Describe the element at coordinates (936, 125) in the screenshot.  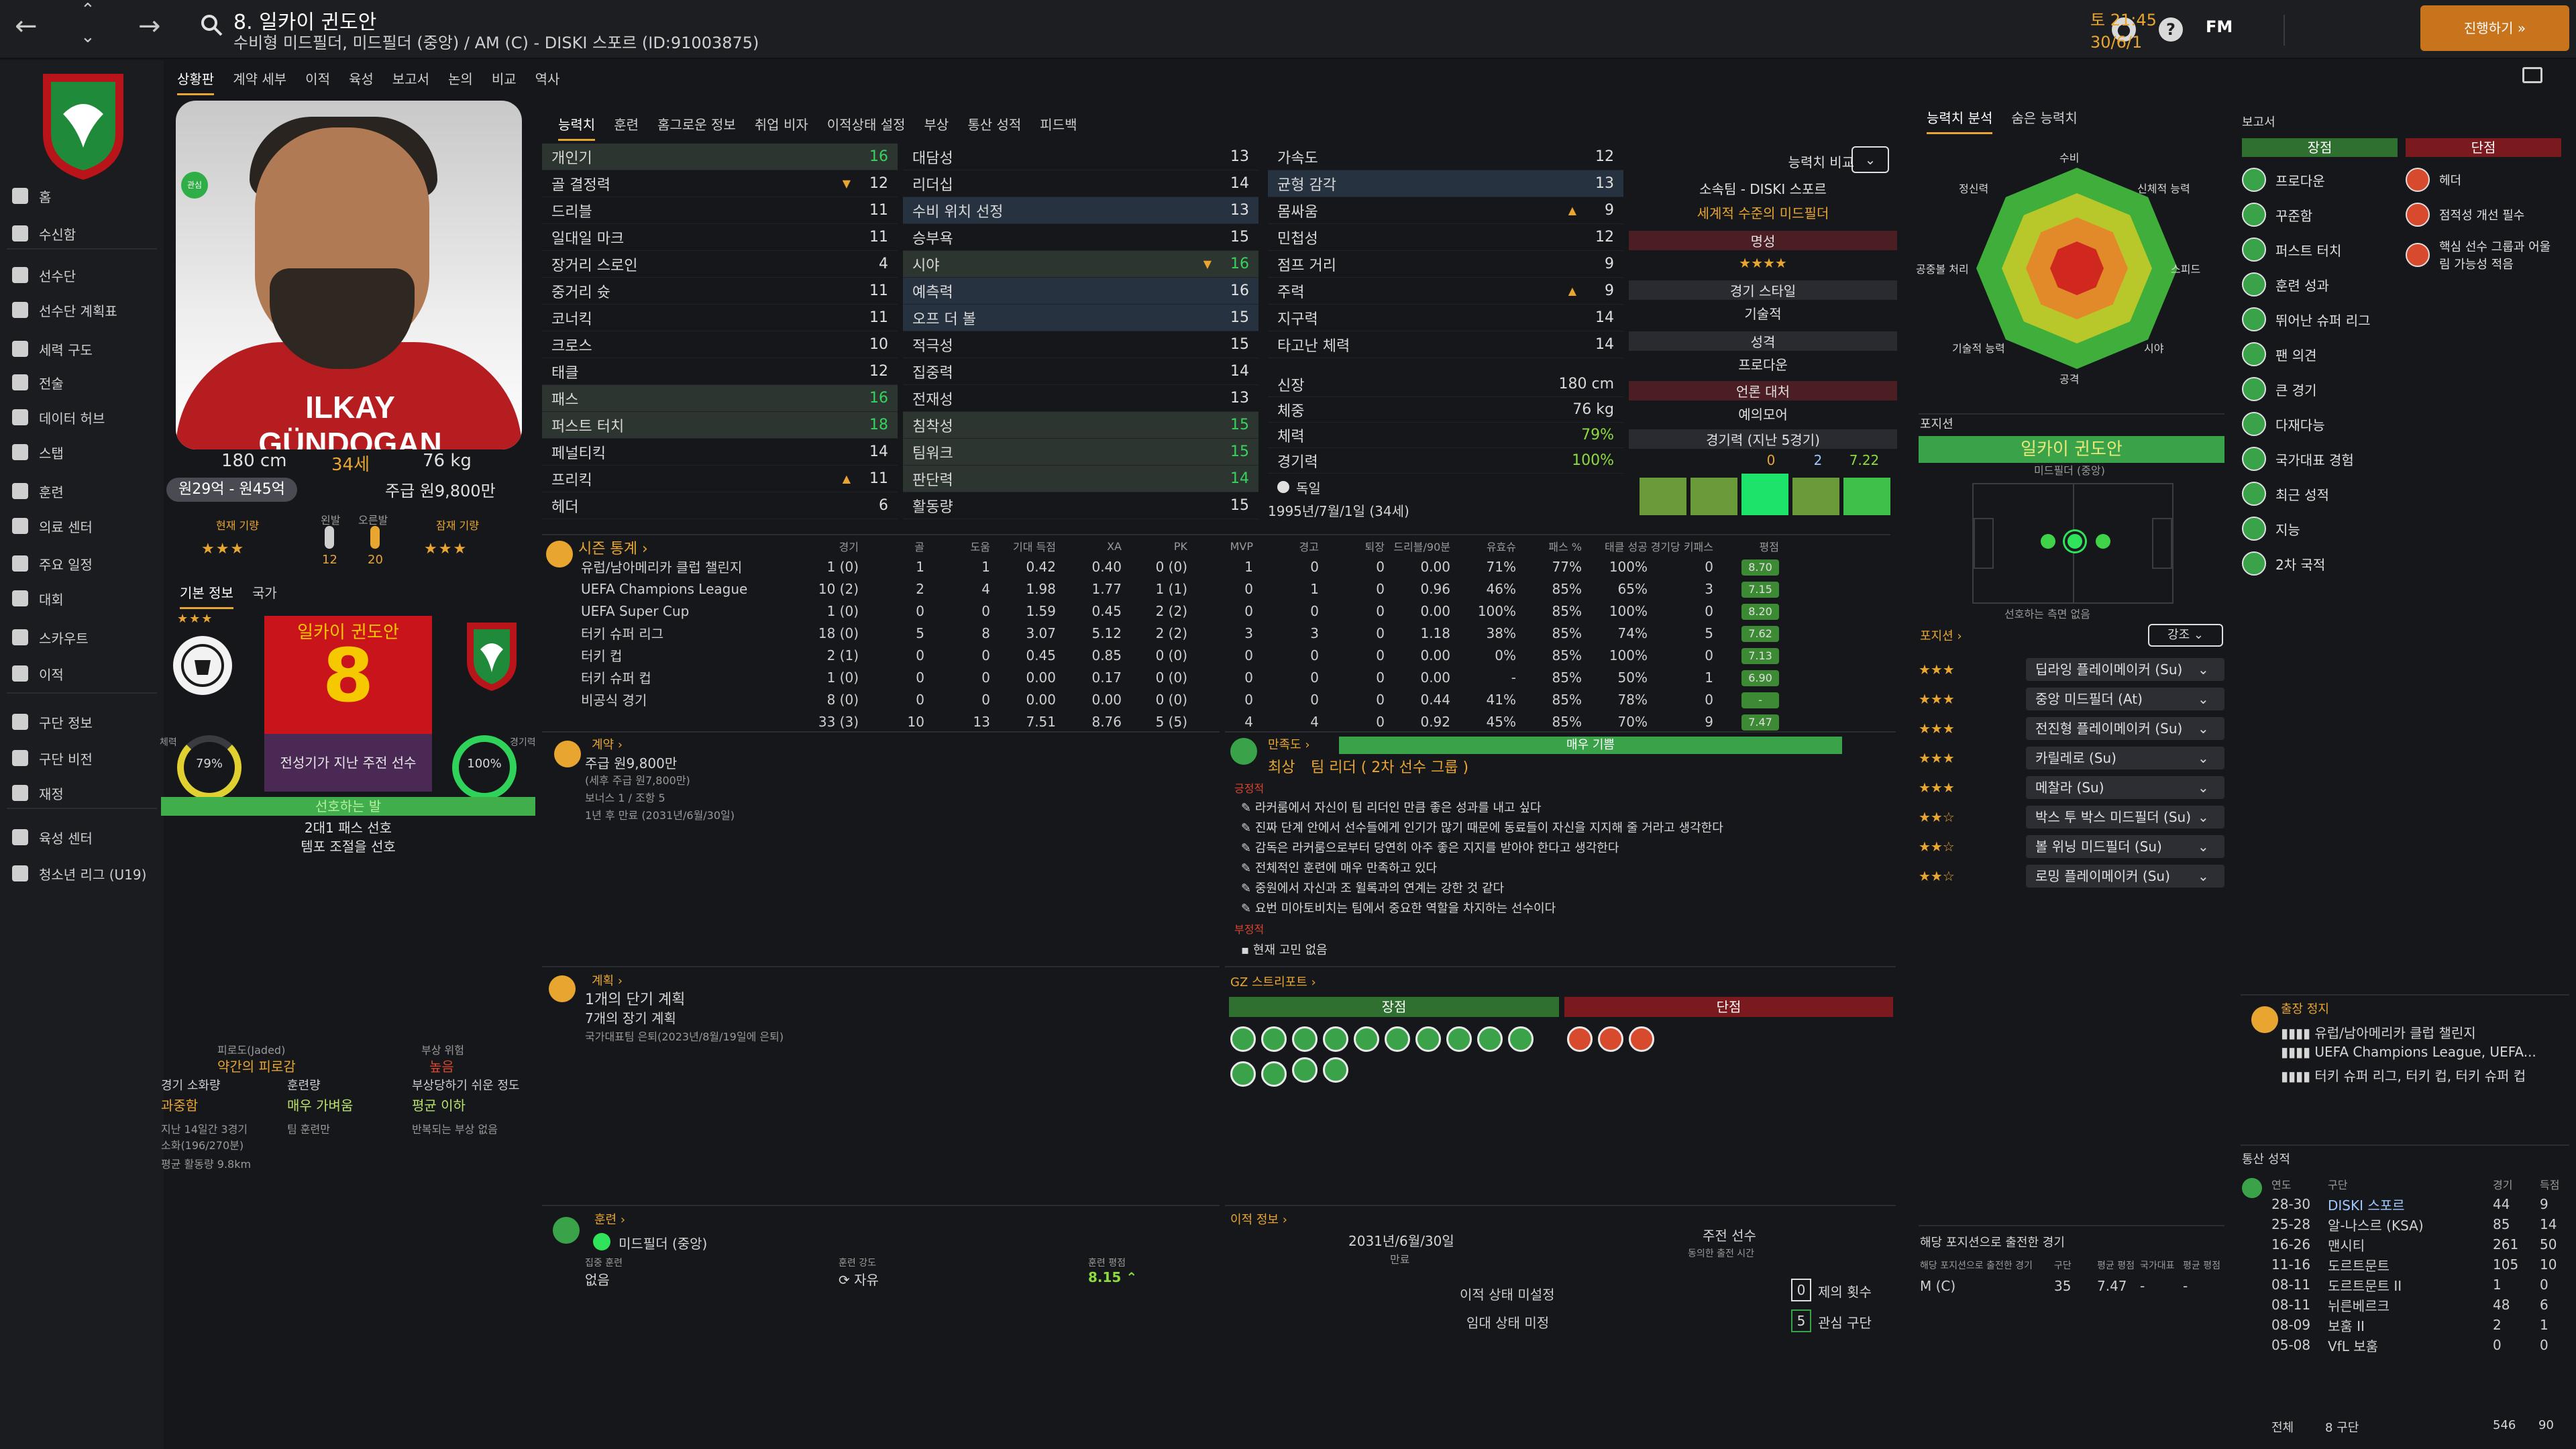
I see `tab-attrtabs-5: 부상` at that location.